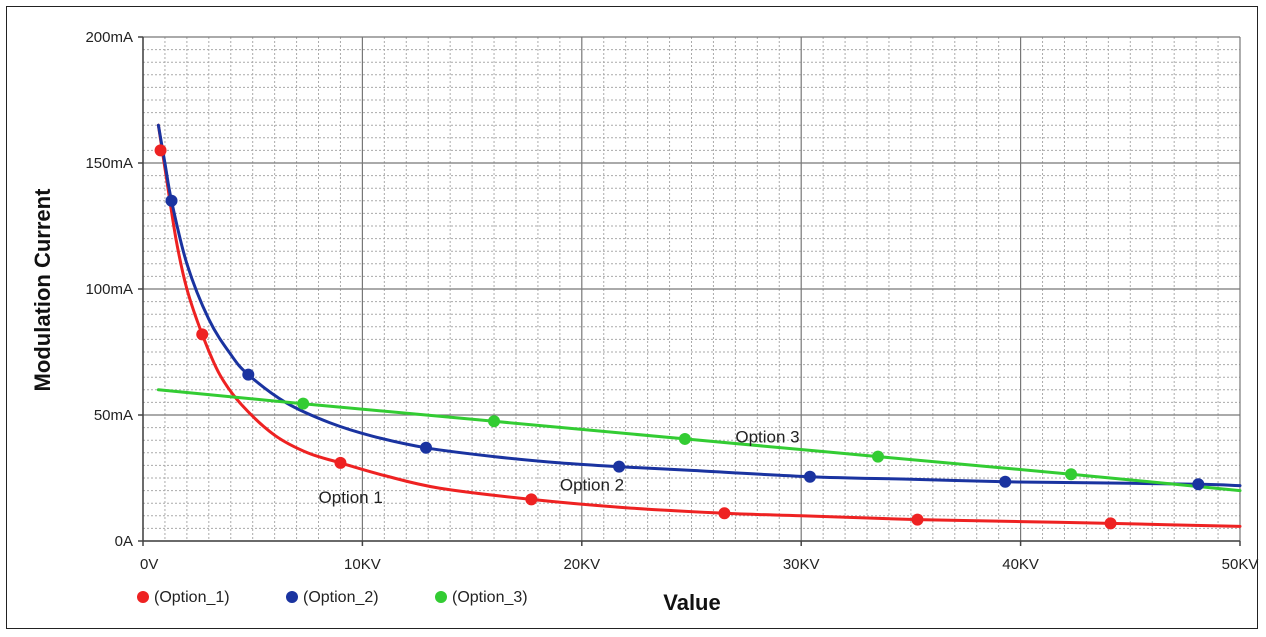  Describe the element at coordinates (351, 497) in the screenshot. I see `annotation-option-1: Option 1` at that location.